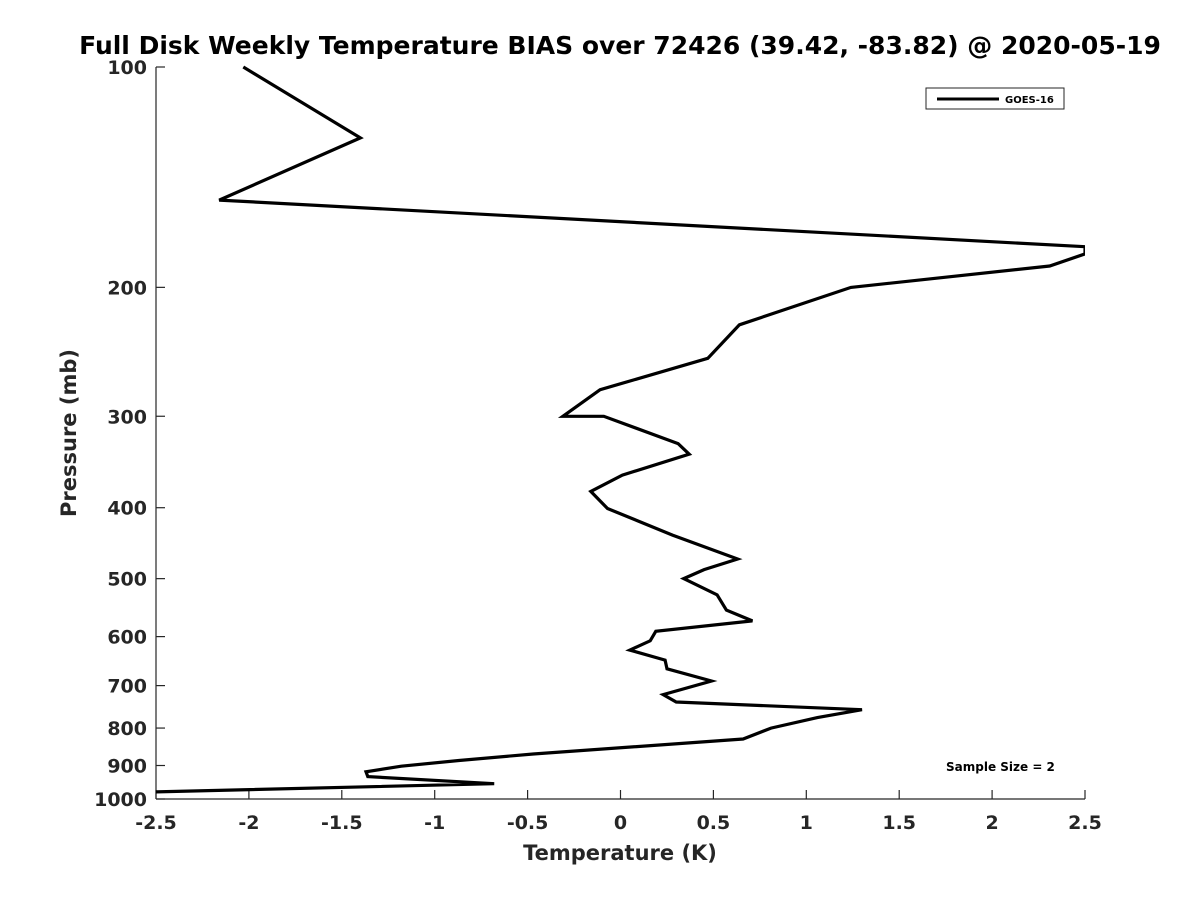 The width and height of the screenshot is (1200, 900). I want to click on legend: GOES-16, so click(995, 98).